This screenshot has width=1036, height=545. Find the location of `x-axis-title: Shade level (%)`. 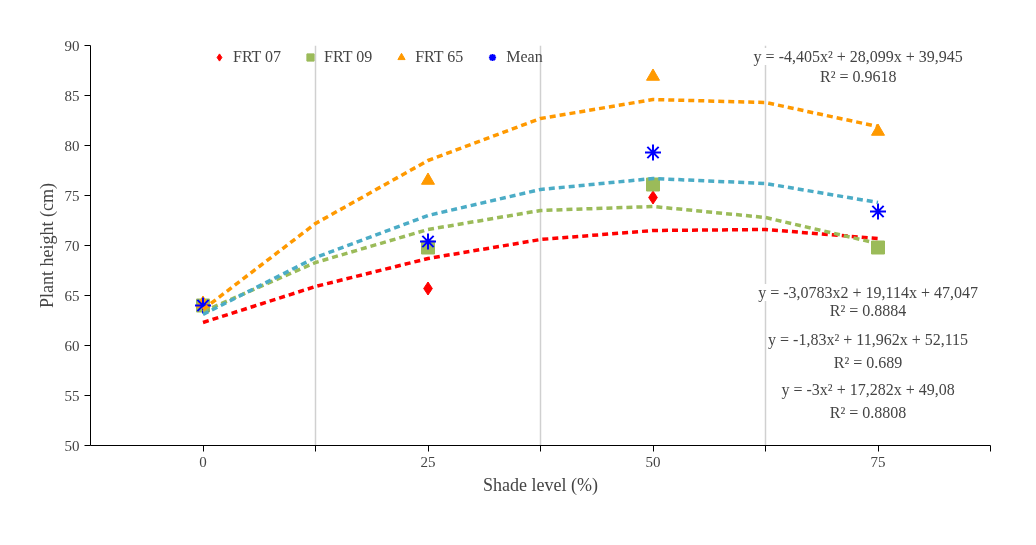

x-axis-title: Shade level (%) is located at coordinates (540, 485).